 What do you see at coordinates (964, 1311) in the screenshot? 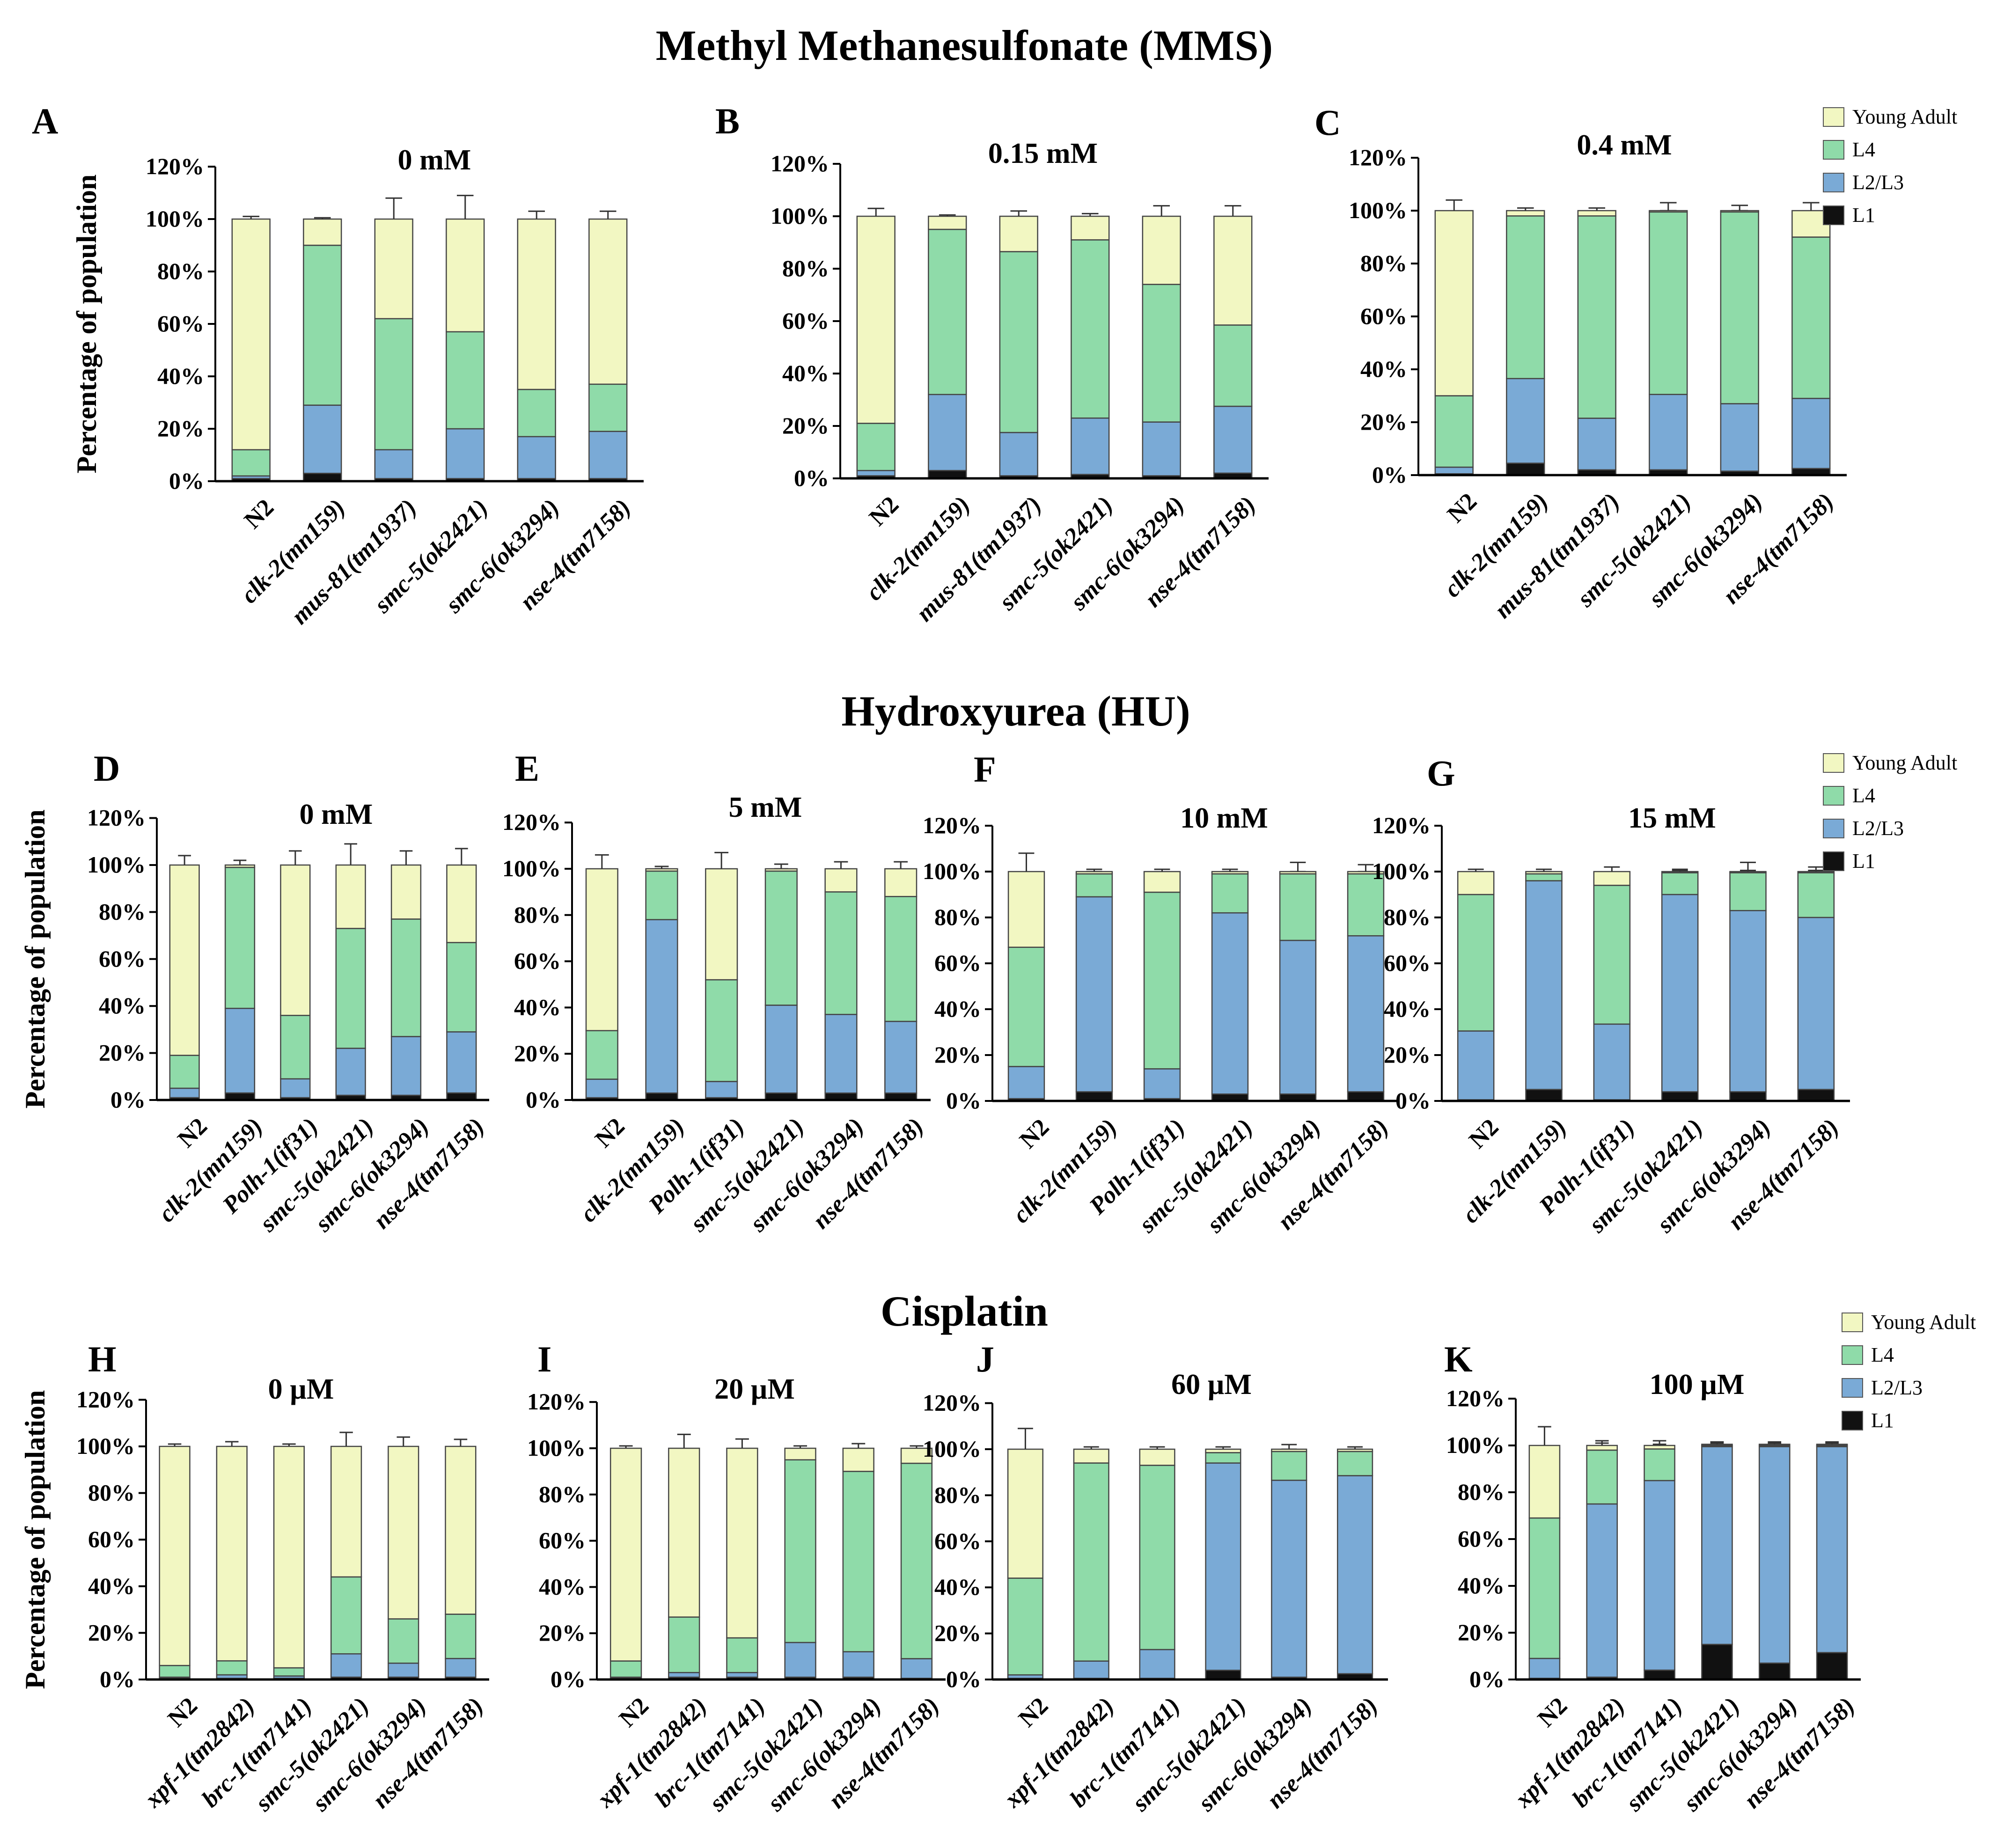
I see `section-title-cisplatin: Cisplatin` at bounding box center [964, 1311].